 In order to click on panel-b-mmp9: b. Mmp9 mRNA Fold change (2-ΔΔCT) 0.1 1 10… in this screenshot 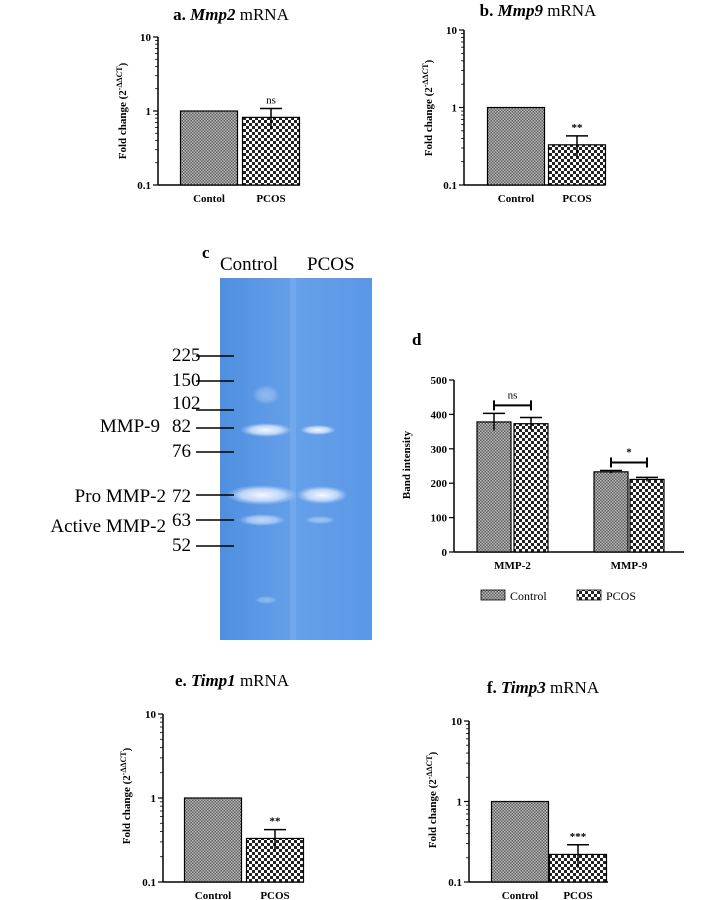, I will do `click(514, 103)`.